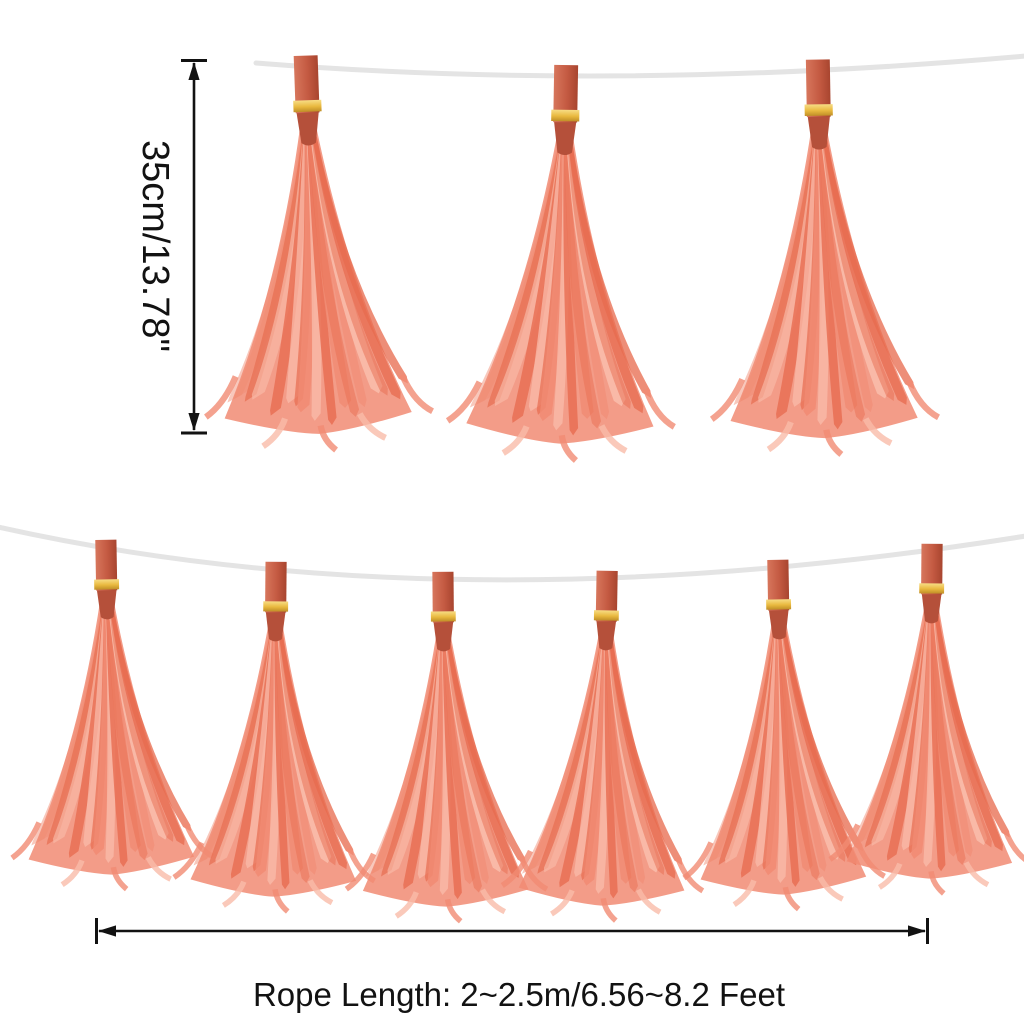 The height and width of the screenshot is (1024, 1024). What do you see at coordinates (512, 553) in the screenshot?
I see `garland-rope-bottom` at bounding box center [512, 553].